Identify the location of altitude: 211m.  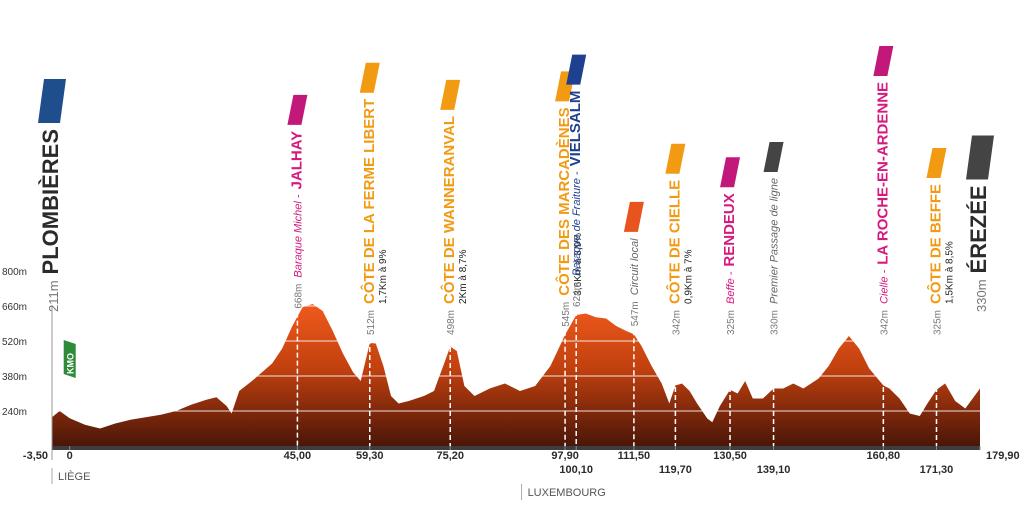
(53, 296).